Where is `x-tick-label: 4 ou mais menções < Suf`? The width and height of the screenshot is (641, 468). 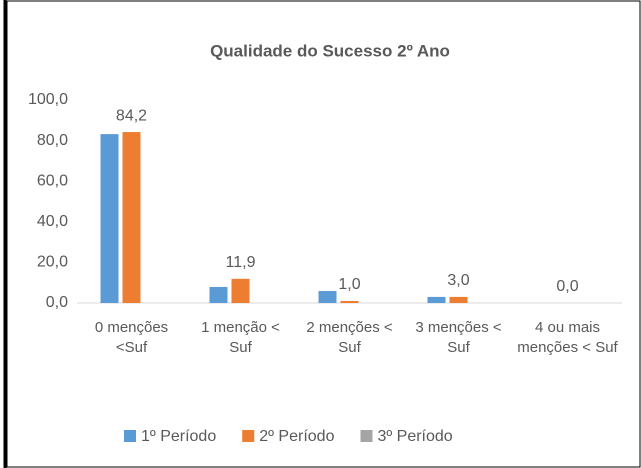 x-tick-label: 4 ou mais menções < Suf is located at coordinates (567, 337).